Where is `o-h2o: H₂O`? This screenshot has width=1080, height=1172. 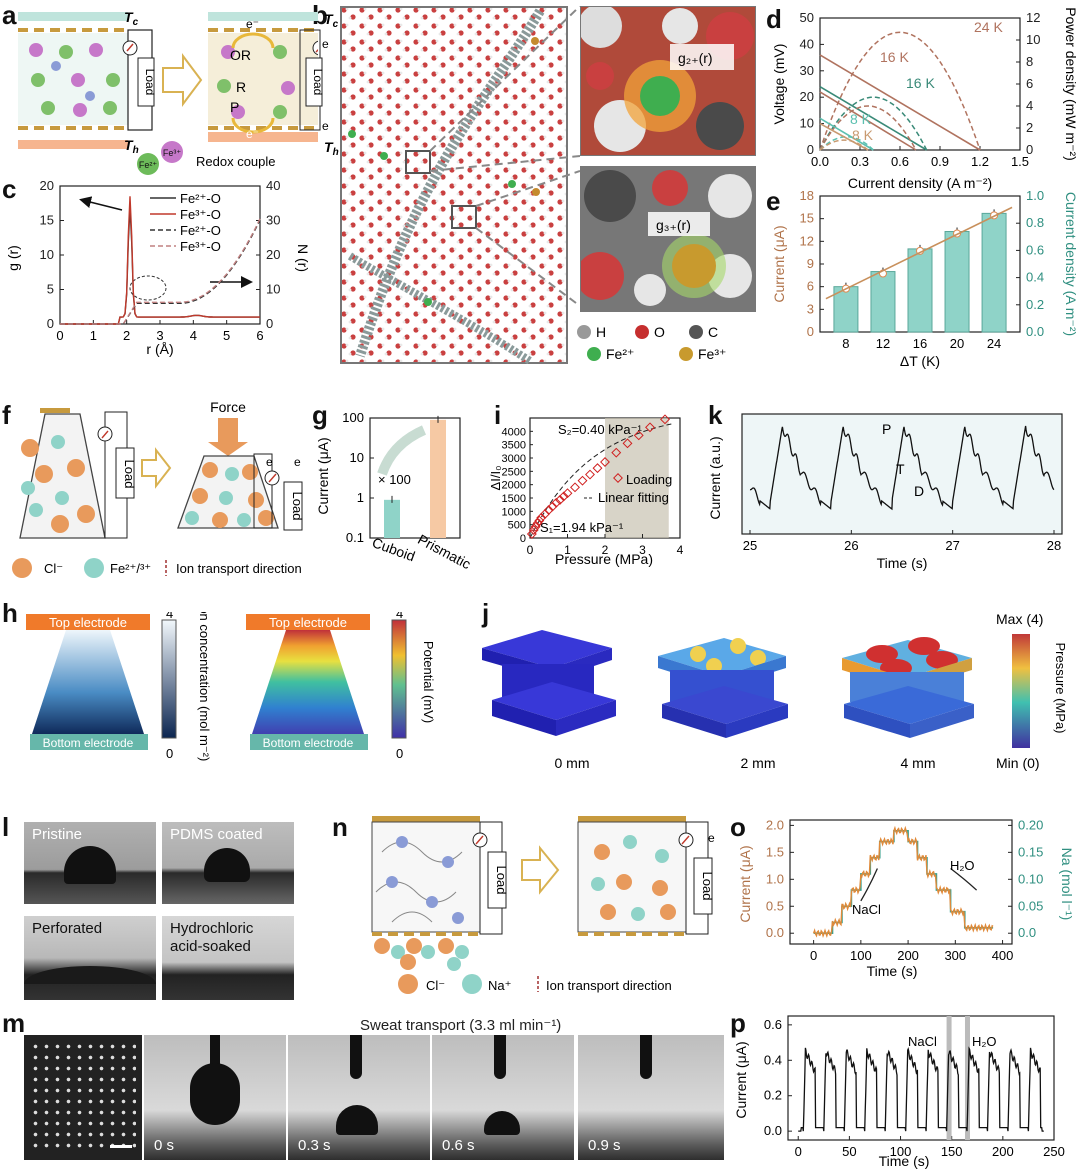 o-h2o: H₂O is located at coordinates (962, 865).